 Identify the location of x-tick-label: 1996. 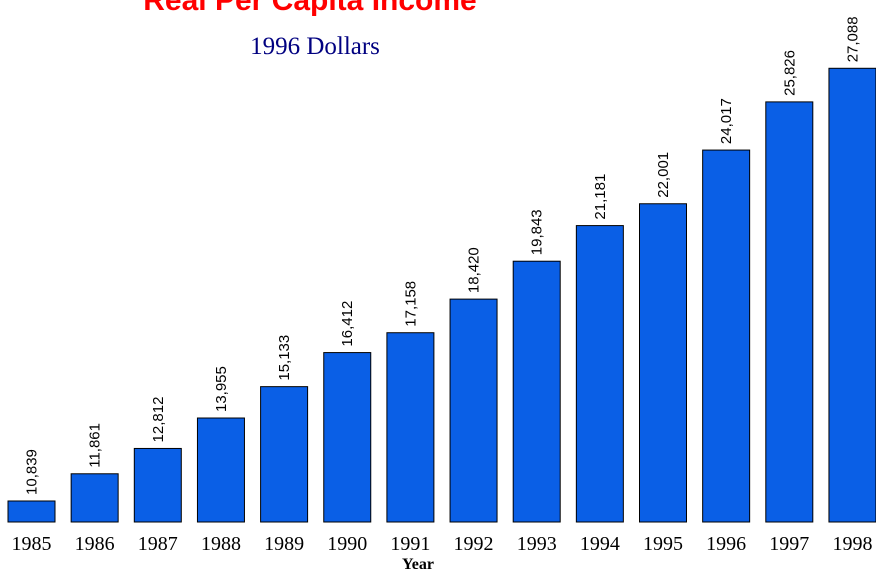
(726, 544).